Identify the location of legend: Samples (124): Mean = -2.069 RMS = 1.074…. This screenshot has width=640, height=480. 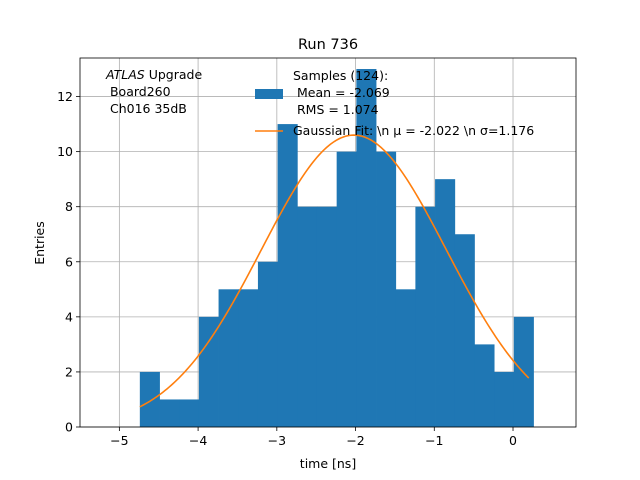
(394, 103).